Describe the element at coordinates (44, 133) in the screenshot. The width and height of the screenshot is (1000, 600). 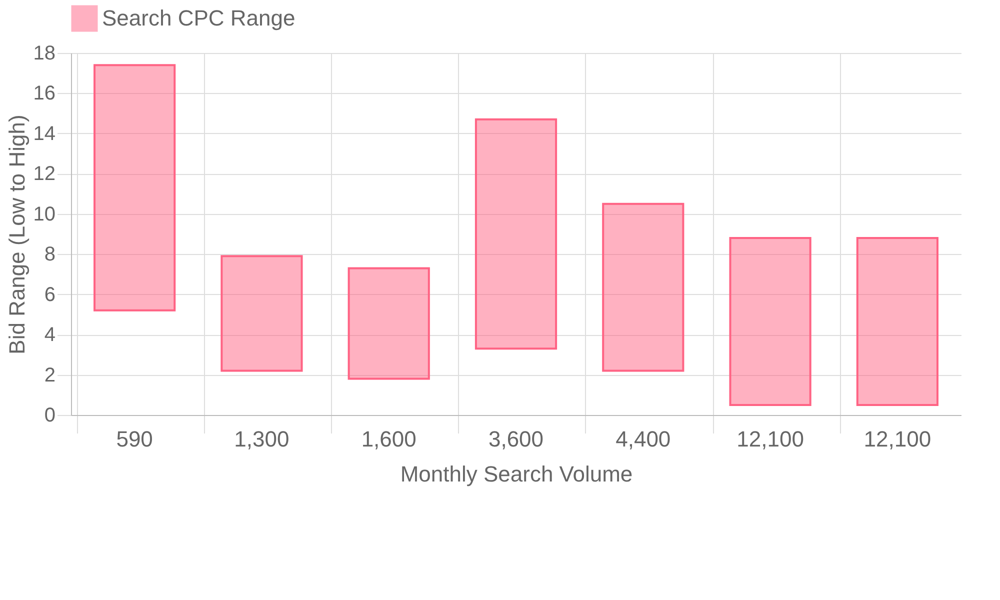
I see `y-tick-label: 14` at that location.